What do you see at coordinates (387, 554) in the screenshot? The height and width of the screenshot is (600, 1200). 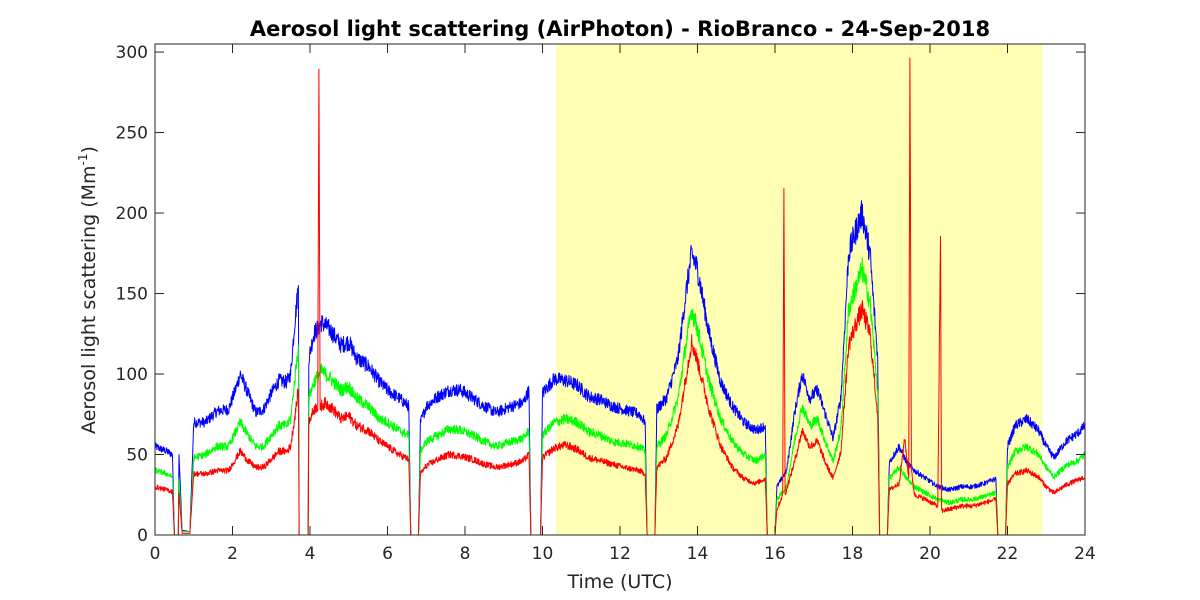 I see `x-tick-label: 6` at bounding box center [387, 554].